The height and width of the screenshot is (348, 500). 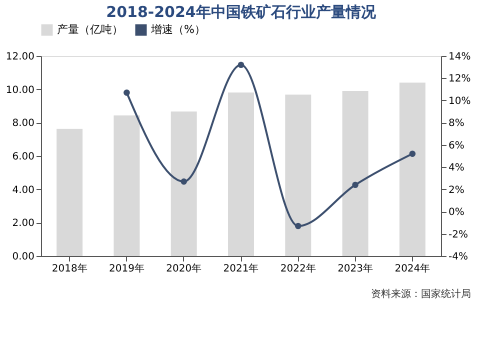 I want to click on x-tick-label: 2024年, so click(x=412, y=268).